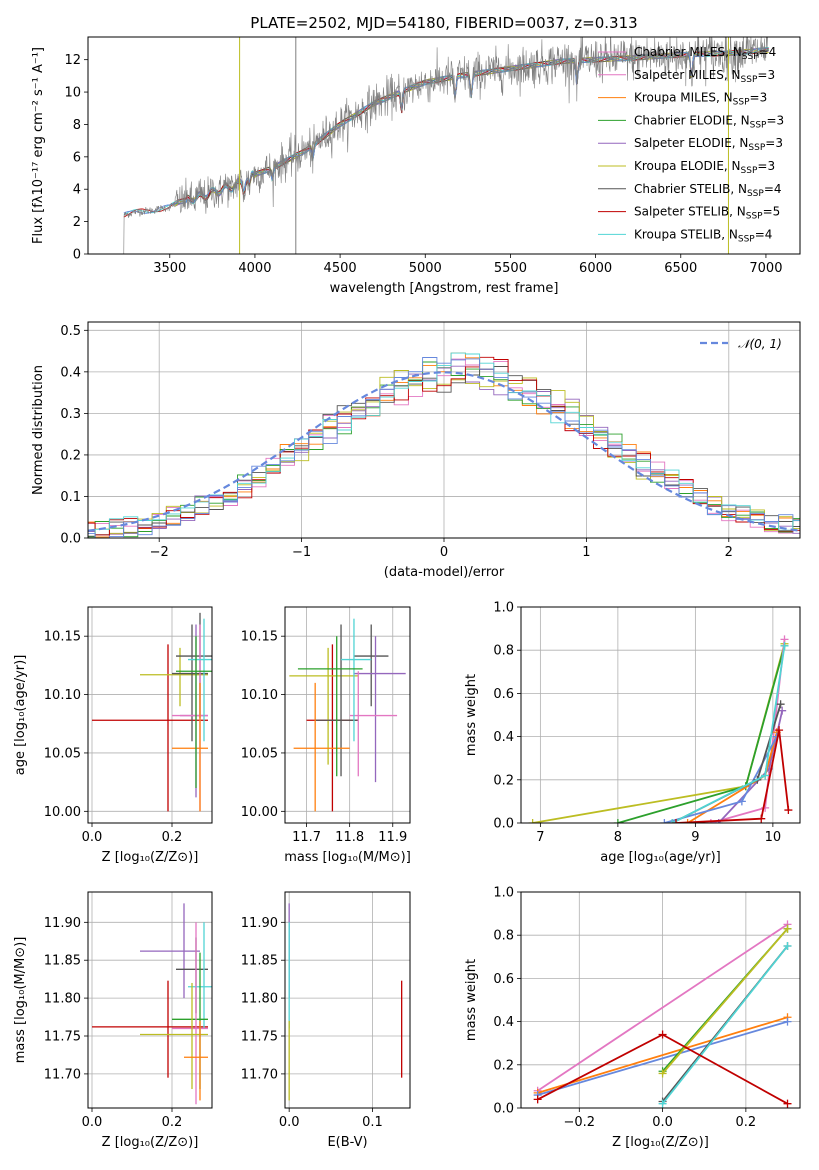 The height and width of the screenshot is (1170, 819). What do you see at coordinates (680, 268) in the screenshot?
I see `x-tick-label: 6500` at bounding box center [680, 268].